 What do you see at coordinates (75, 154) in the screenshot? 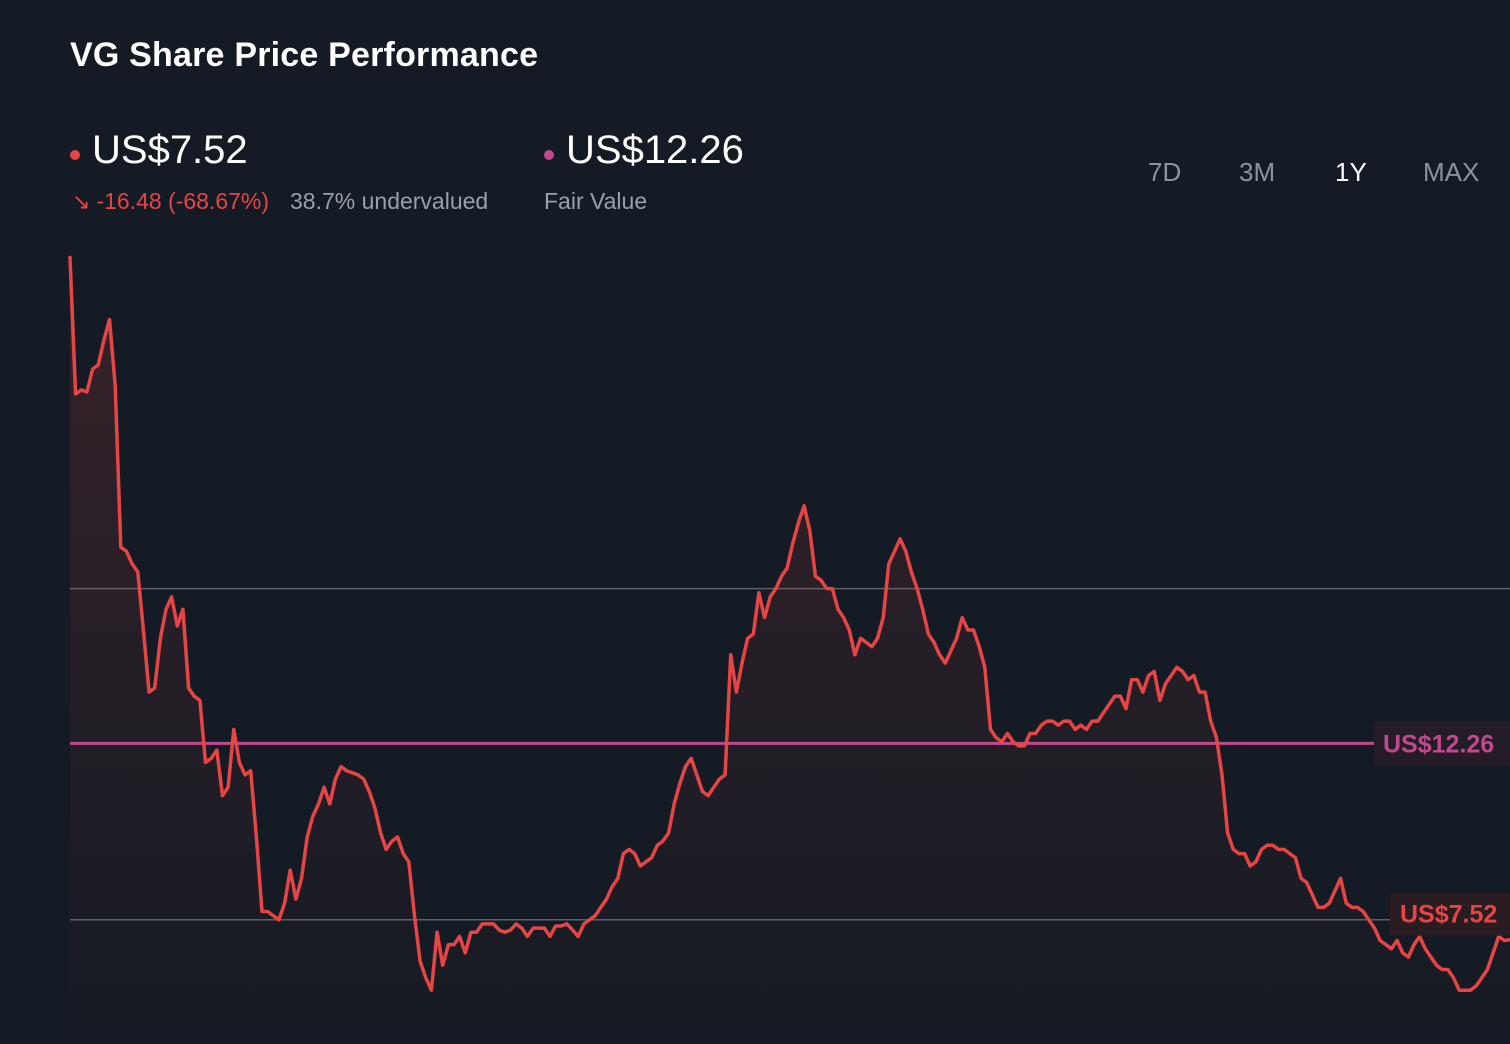
I see `price-legend-dot` at bounding box center [75, 154].